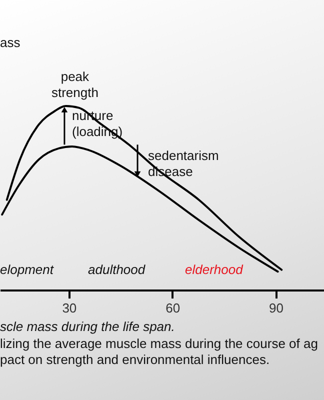 The height and width of the screenshot is (400, 324). I want to click on text: pact on strength and environmental influences., so click(135, 359).